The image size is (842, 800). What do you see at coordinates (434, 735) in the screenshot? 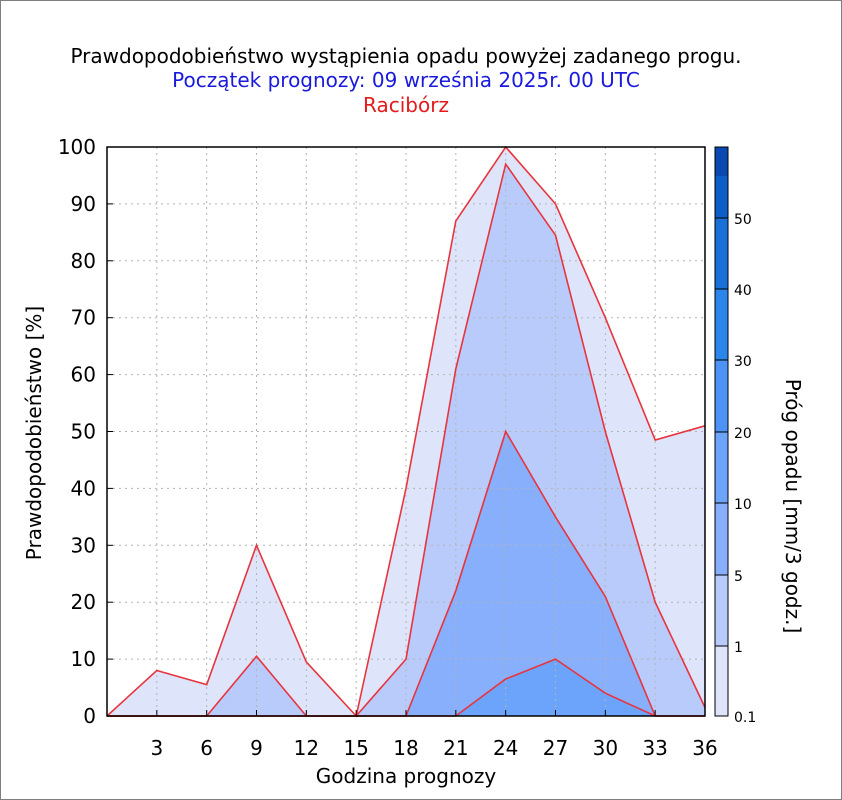
I see `x-axis-ticks: 3 6 9 12 15 18 21 24 27 30 33 36` at bounding box center [434, 735].